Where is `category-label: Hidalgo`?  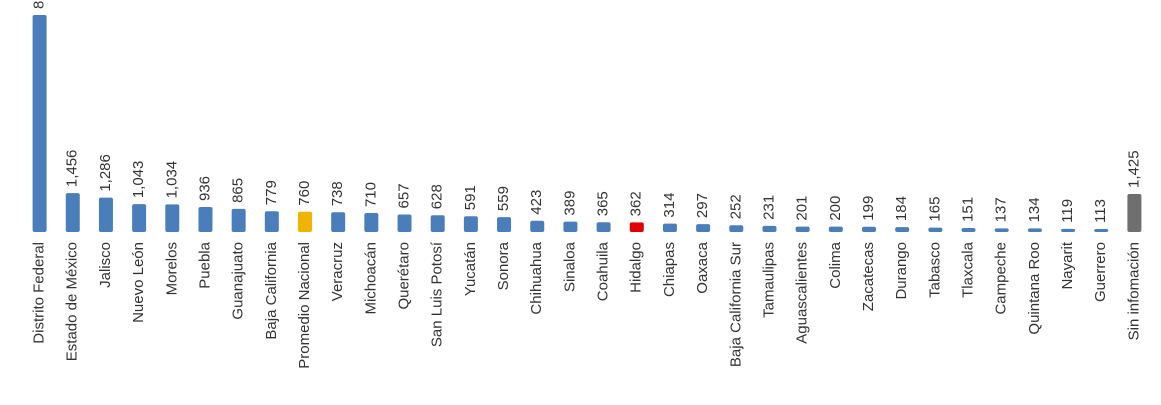
category-label: Hidalgo is located at coordinates (636, 267).